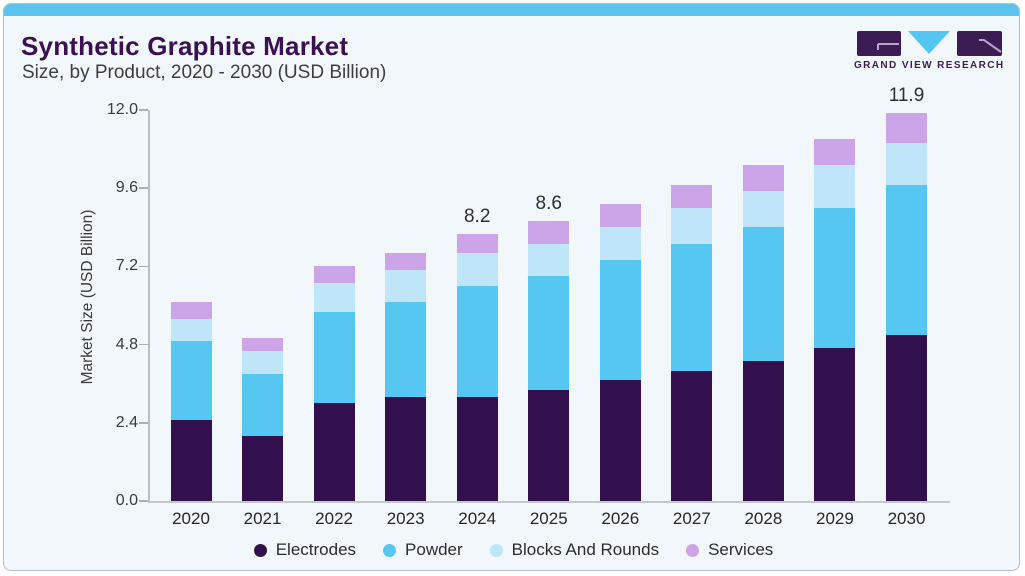  What do you see at coordinates (763, 518) in the screenshot?
I see `x-tick-label: 2028` at bounding box center [763, 518].